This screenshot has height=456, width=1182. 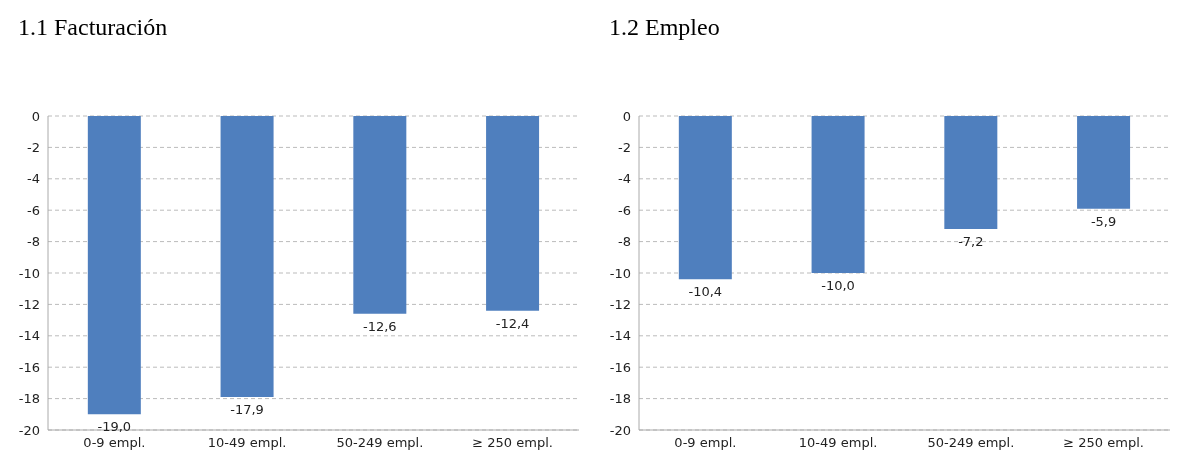 What do you see at coordinates (664, 27) in the screenshot?
I see `chart-title: 1.2 Empleo` at bounding box center [664, 27].